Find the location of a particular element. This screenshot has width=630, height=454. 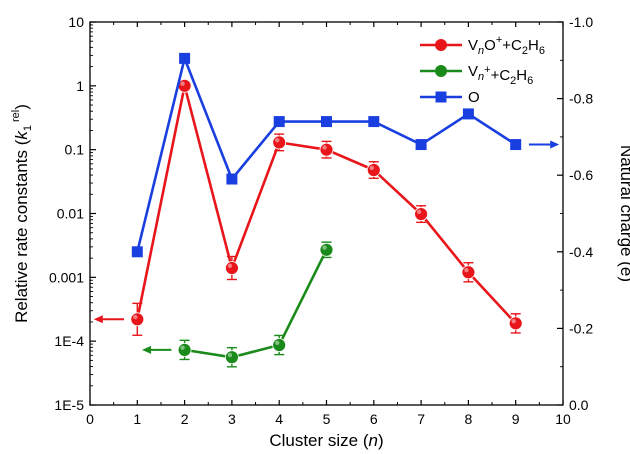

y-left-tick-label: 0.1 is located at coordinates (75, 150).